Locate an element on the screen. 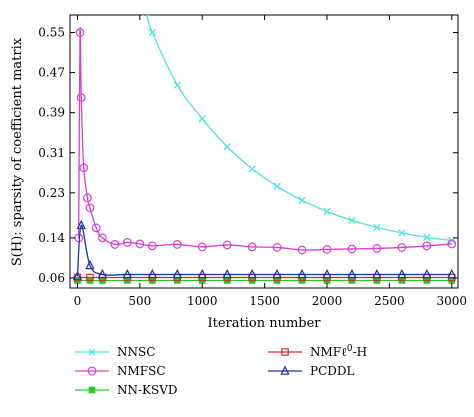 This screenshot has height=417, width=474. y-tick-label: 0.31 is located at coordinates (51, 153).